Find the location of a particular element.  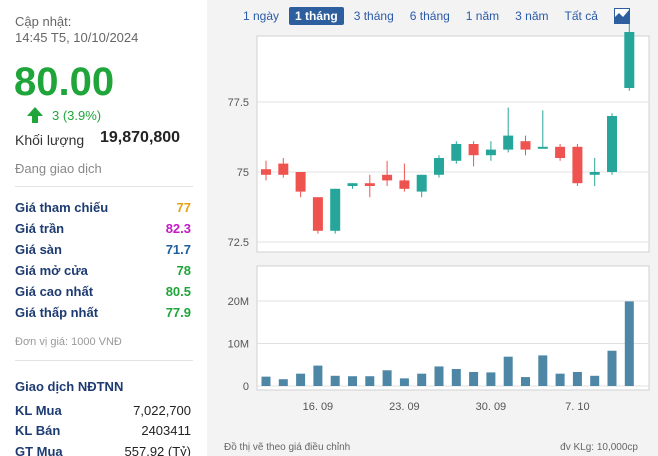

volume-label: Khối lượng is located at coordinates (50, 140).